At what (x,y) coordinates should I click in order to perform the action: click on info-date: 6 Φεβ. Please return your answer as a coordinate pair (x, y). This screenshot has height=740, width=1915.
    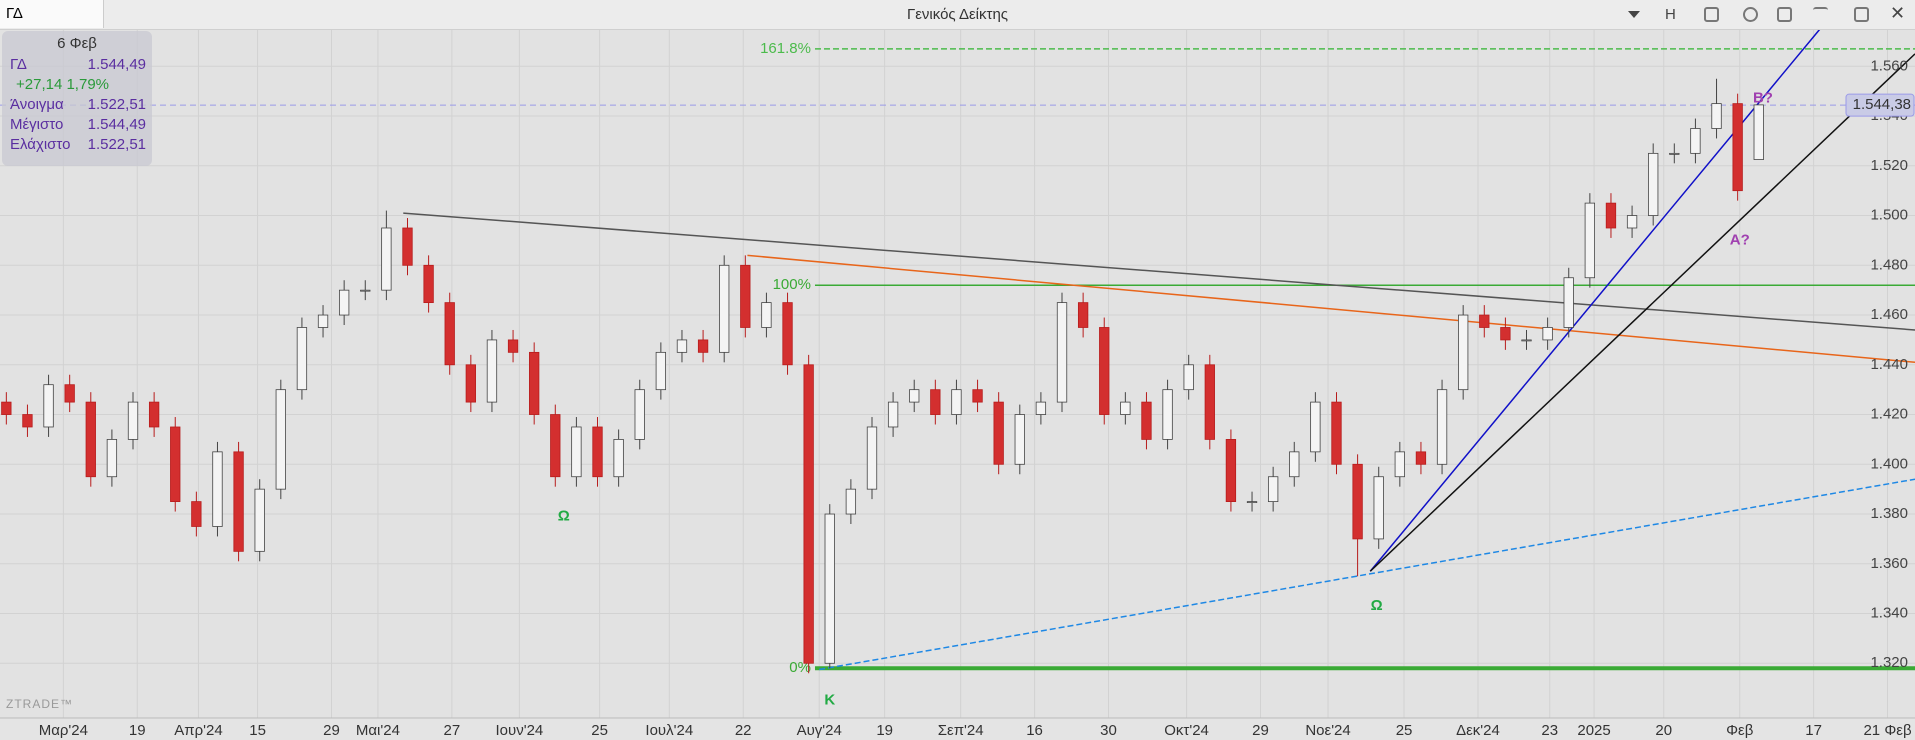
    Looking at the image, I should click on (77, 43).